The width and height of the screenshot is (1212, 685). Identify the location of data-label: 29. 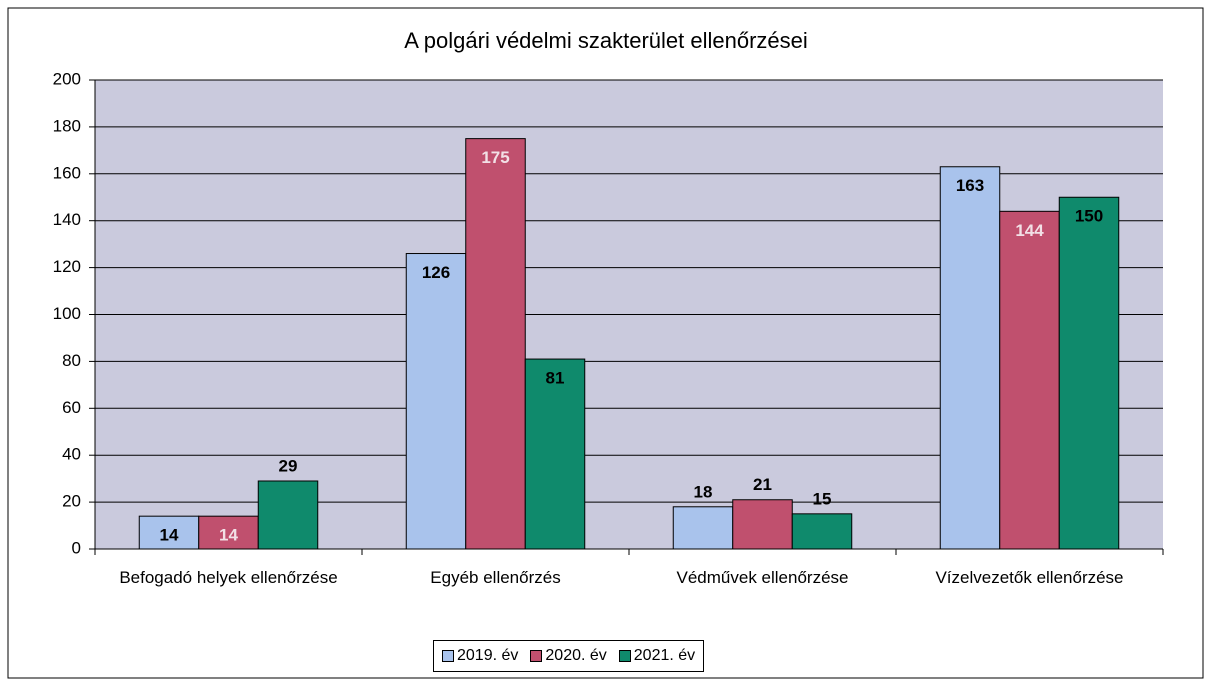
(288, 465).